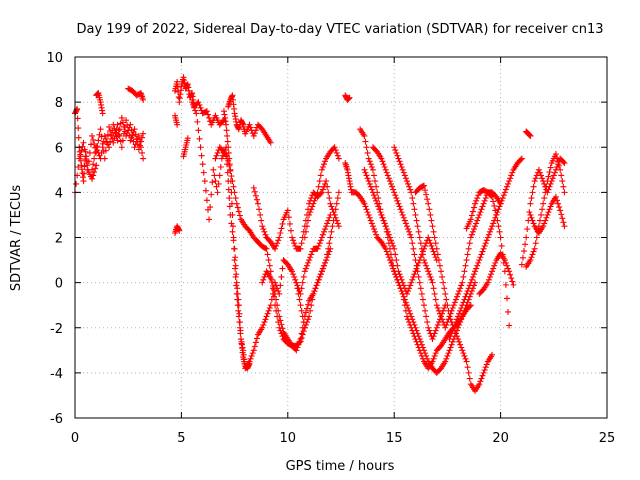  Describe the element at coordinates (56, 419) in the screenshot. I see `y-tick-label: -6` at that location.